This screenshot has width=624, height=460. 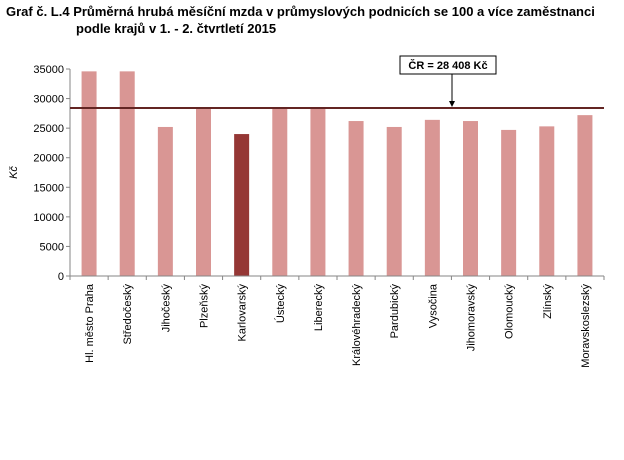 I want to click on y-tick-label: 25000, so click(x=48, y=129).